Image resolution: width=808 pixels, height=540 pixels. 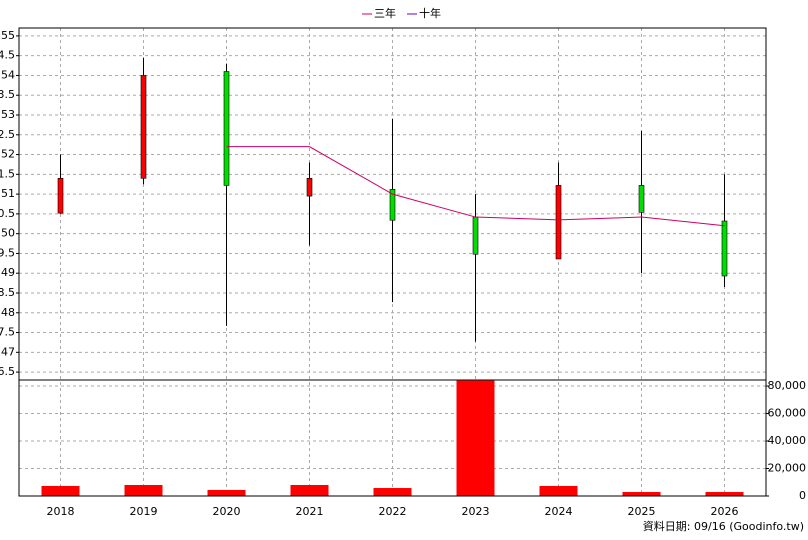 I want to click on y-tick-label: 47, so click(x=8, y=351).